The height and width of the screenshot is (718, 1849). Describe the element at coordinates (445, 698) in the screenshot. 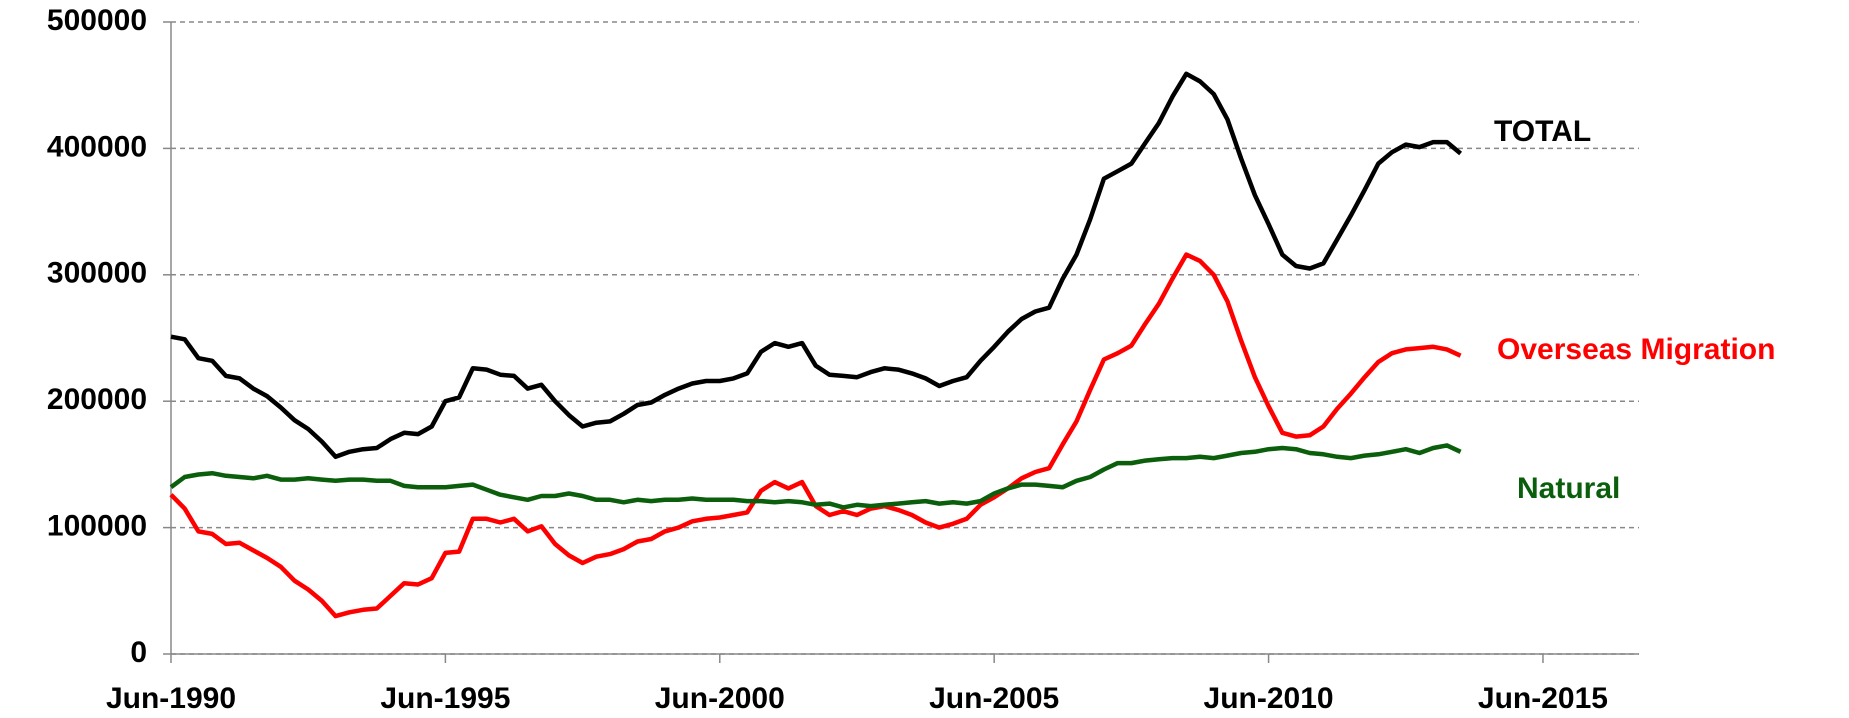

I see `x-tick-label: Jun-1995` at that location.